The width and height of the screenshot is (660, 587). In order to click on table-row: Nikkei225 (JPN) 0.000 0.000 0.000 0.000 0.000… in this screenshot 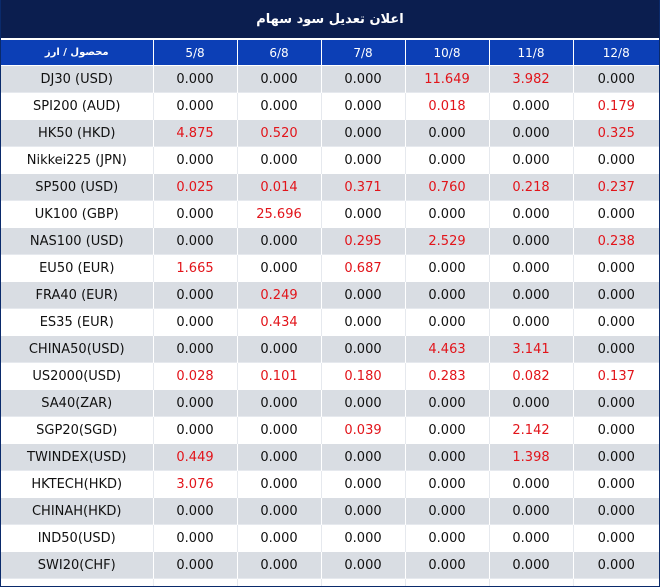, I will do `click(330, 160)`.